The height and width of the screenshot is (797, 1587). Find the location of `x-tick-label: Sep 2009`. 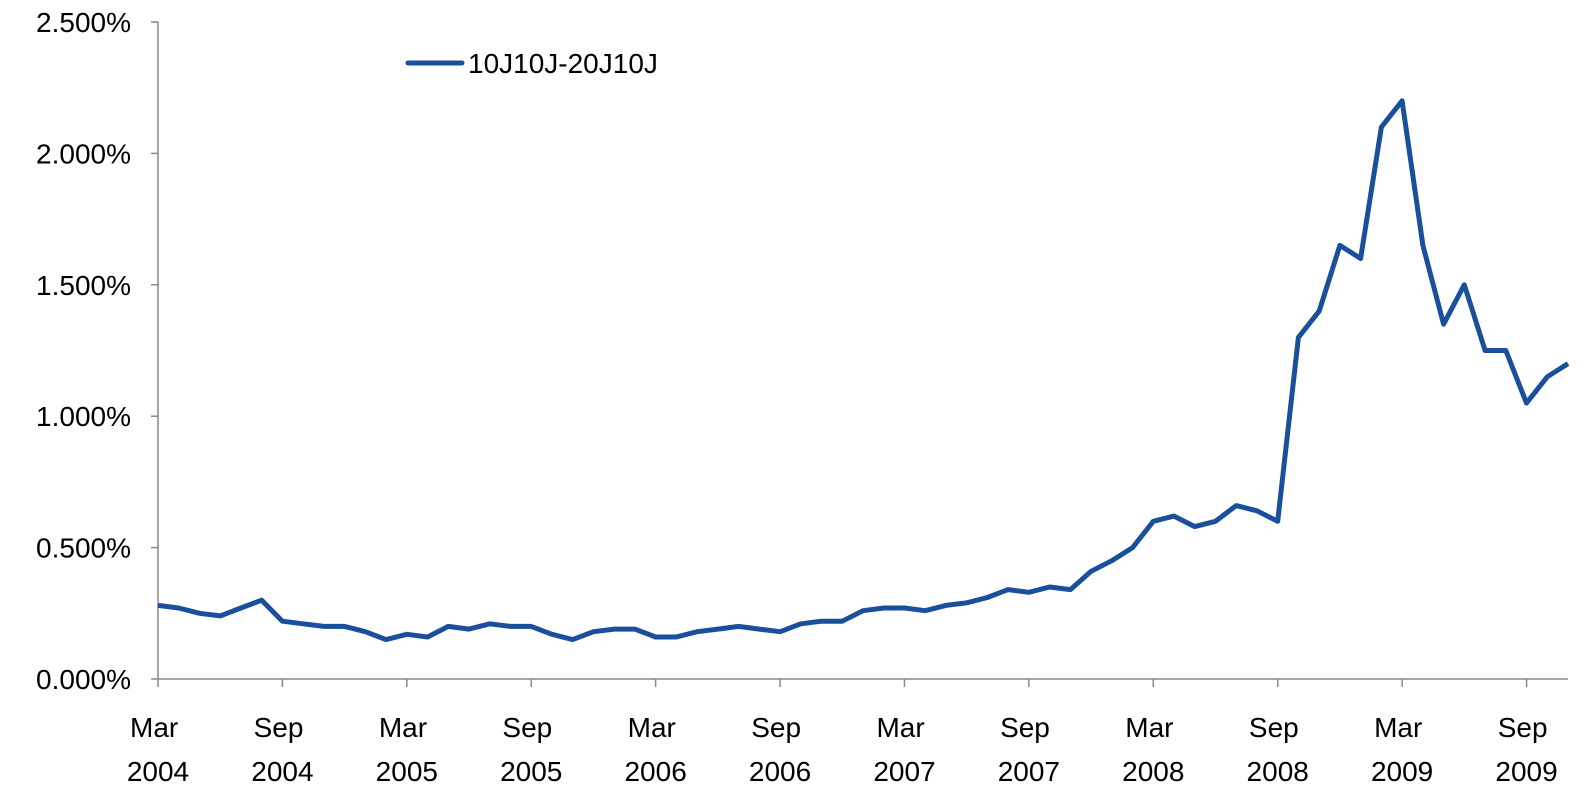

x-tick-label: Sep 2009 is located at coordinates (1526, 749).